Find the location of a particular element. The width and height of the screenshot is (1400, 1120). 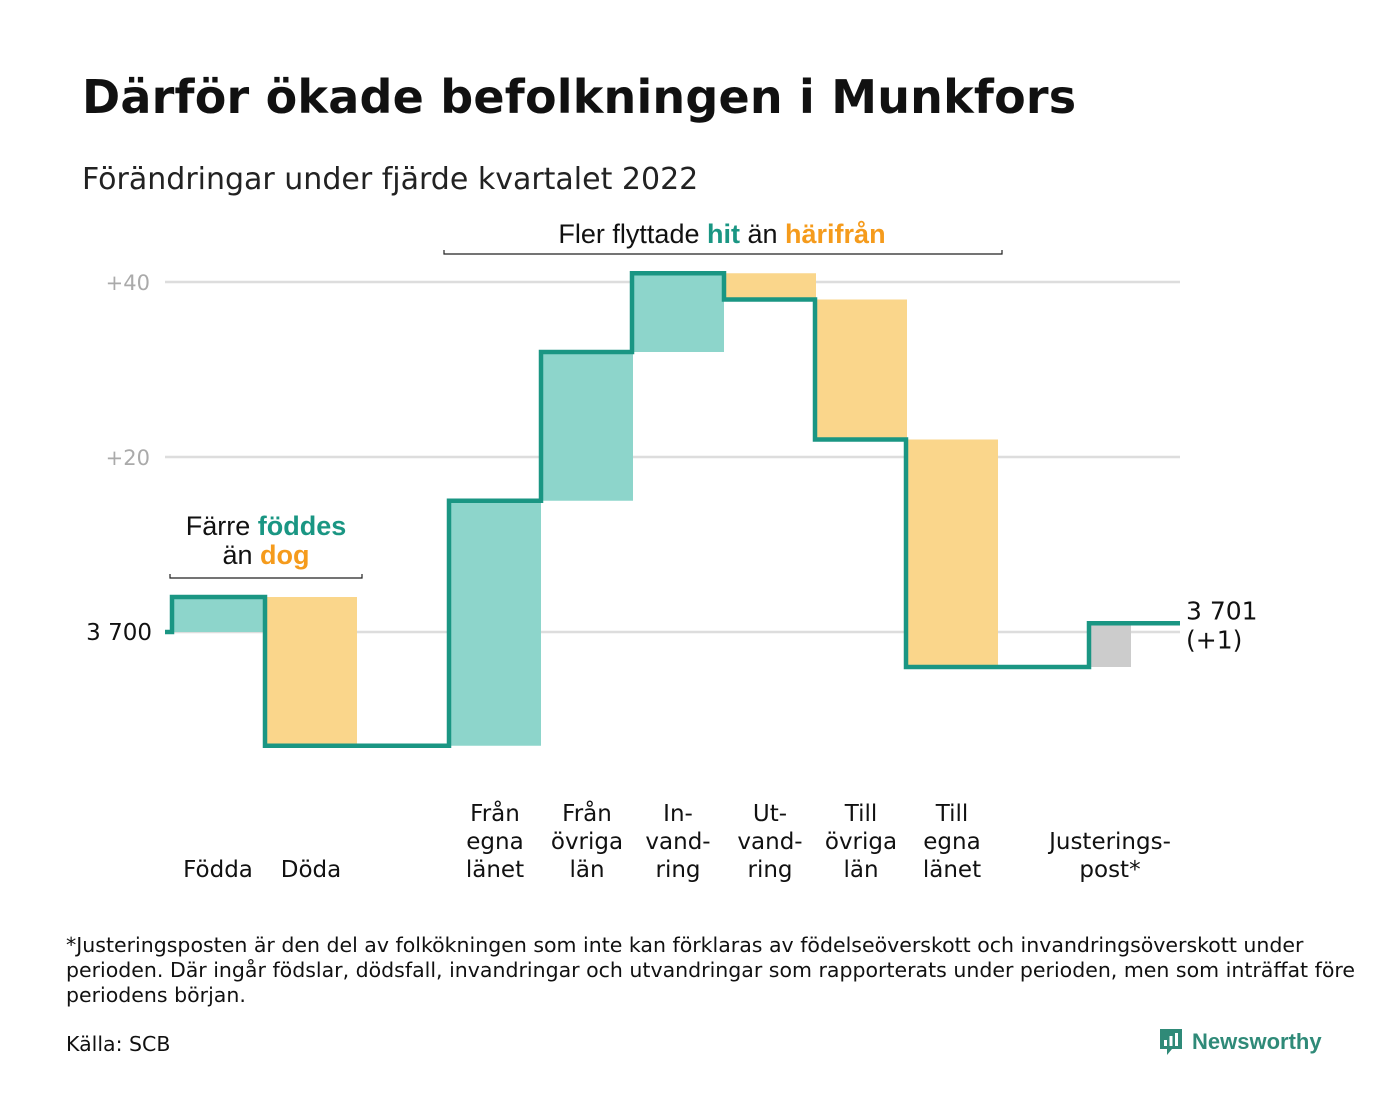

annotation-part: härifrån is located at coordinates (835, 234).